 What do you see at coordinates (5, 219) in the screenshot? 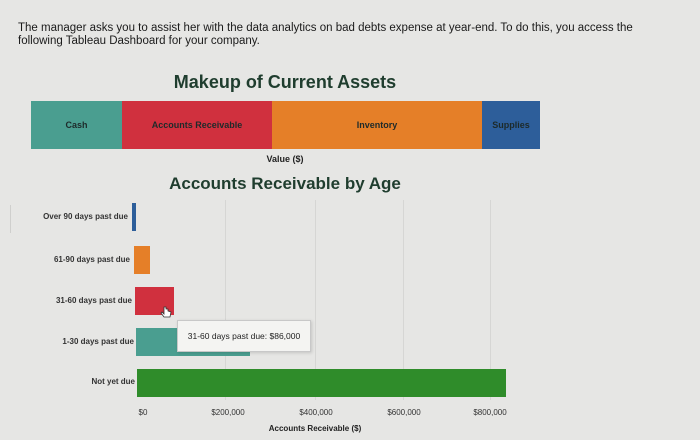
I see `side-panel-edge` at bounding box center [5, 219].